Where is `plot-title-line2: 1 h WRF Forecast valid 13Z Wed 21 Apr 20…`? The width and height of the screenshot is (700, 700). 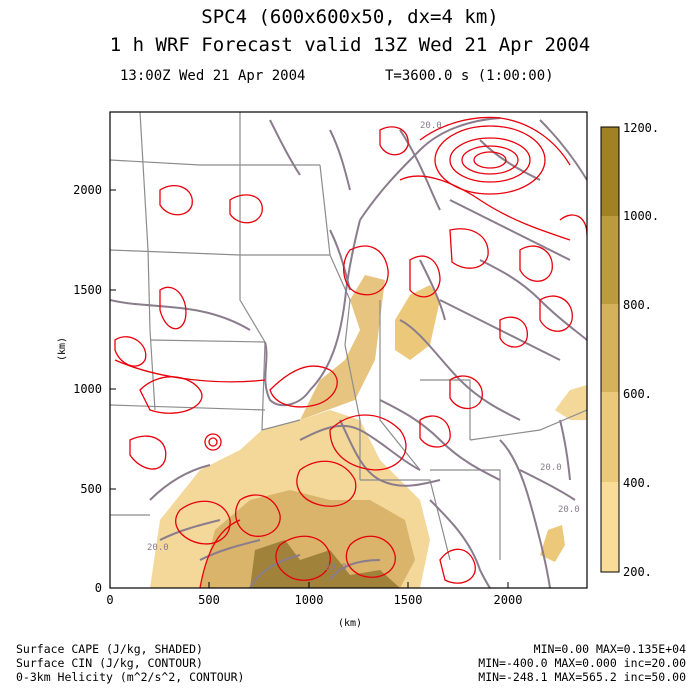 plot-title-line2: 1 h WRF Forecast valid 13Z Wed 21 Apr 20… is located at coordinates (350, 45).